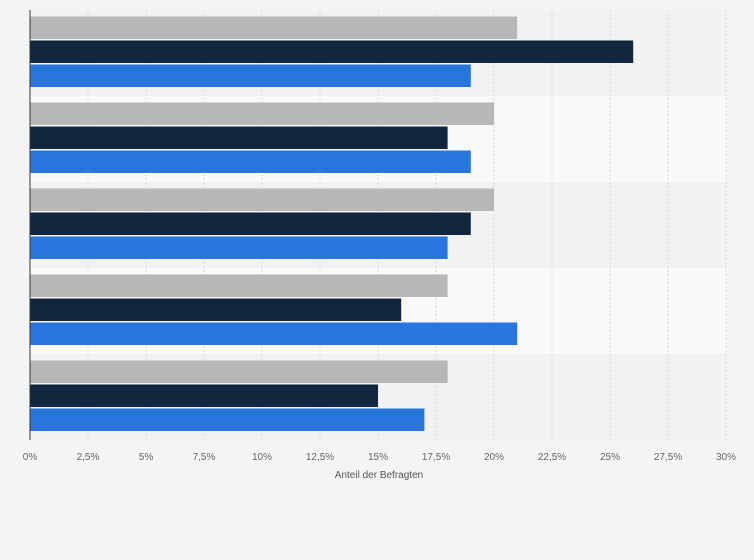  I want to click on x-tick-label: 25%, so click(610, 457).